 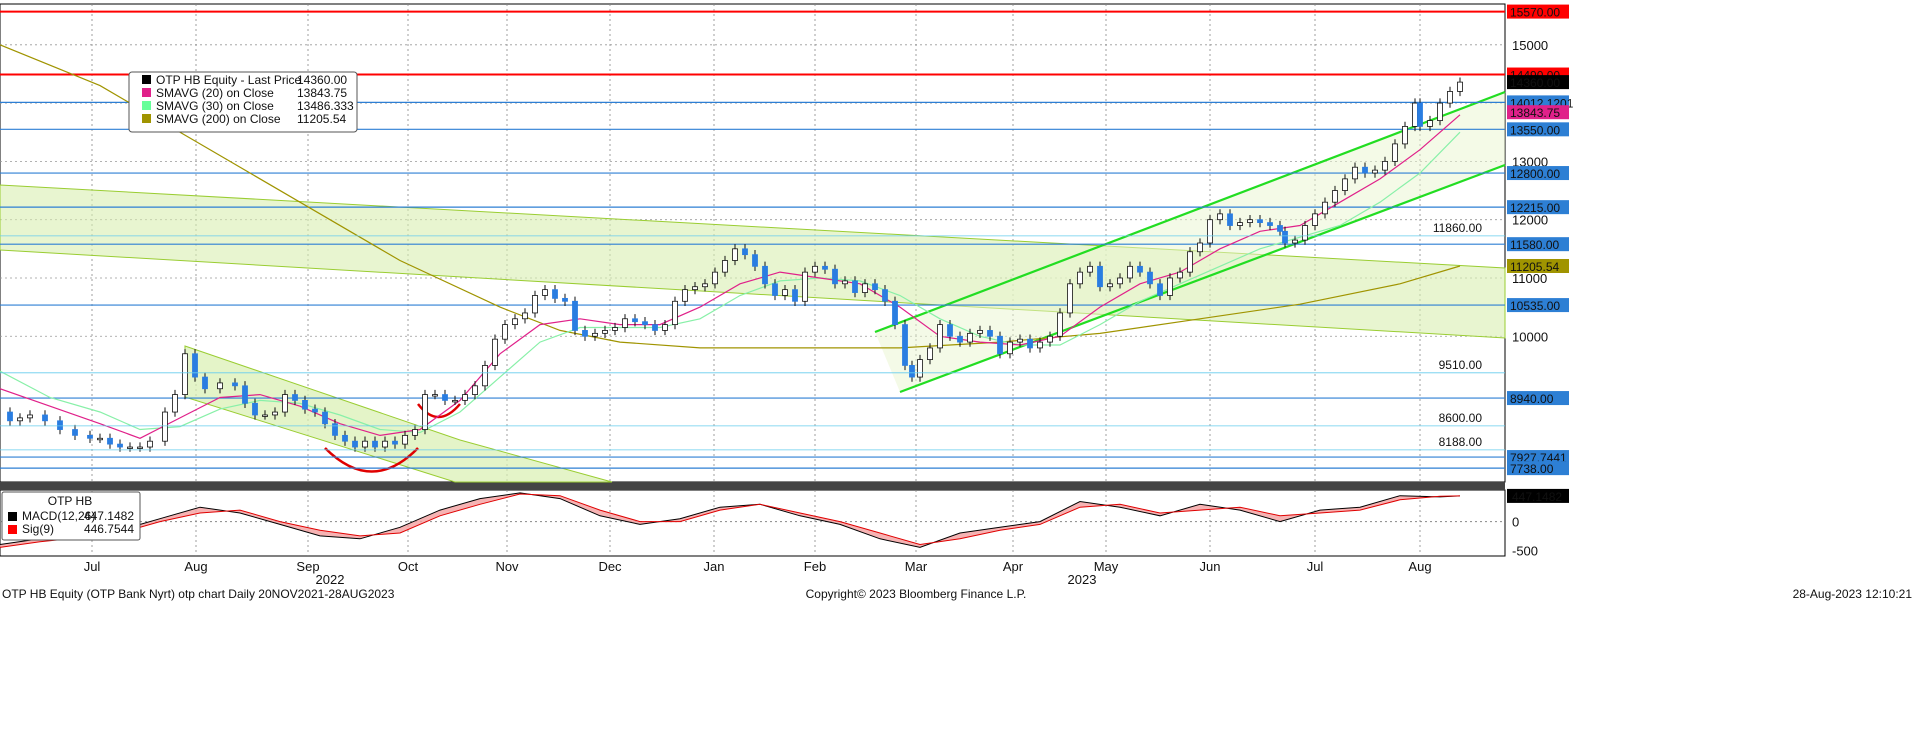 What do you see at coordinates (1529, 278) in the screenshot?
I see `price-tick-label: 11000` at bounding box center [1529, 278].